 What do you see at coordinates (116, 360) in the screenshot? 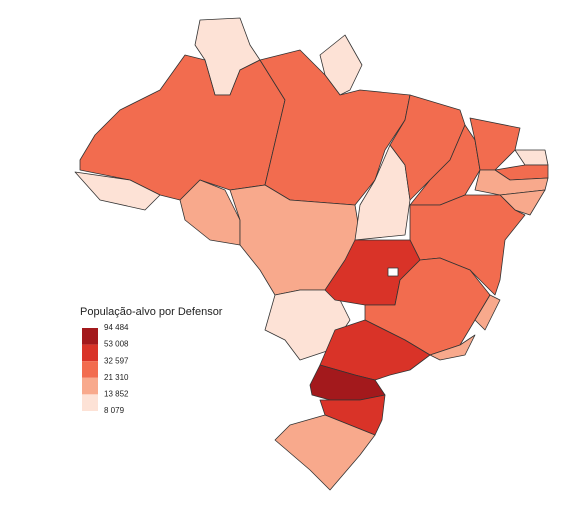
I see `legend-label: 32 597` at bounding box center [116, 360].